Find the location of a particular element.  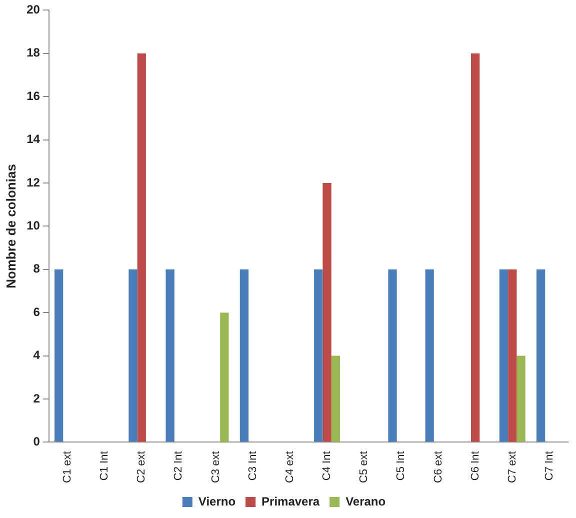

legend-label: Verano is located at coordinates (366, 501).